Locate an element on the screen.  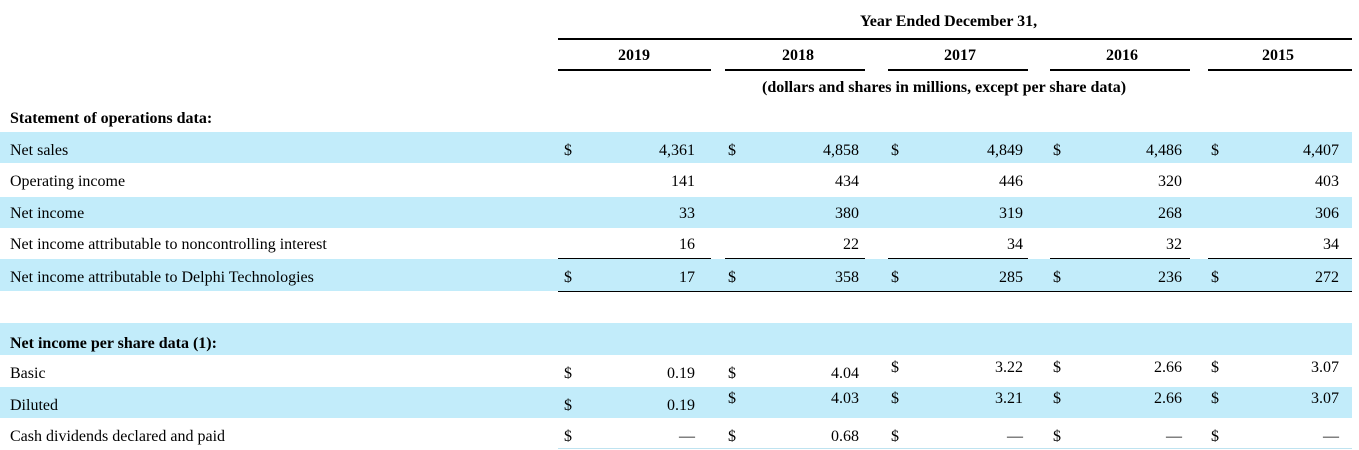
row-label-cash-dividends: Cash dividends declared and paid is located at coordinates (118, 436).